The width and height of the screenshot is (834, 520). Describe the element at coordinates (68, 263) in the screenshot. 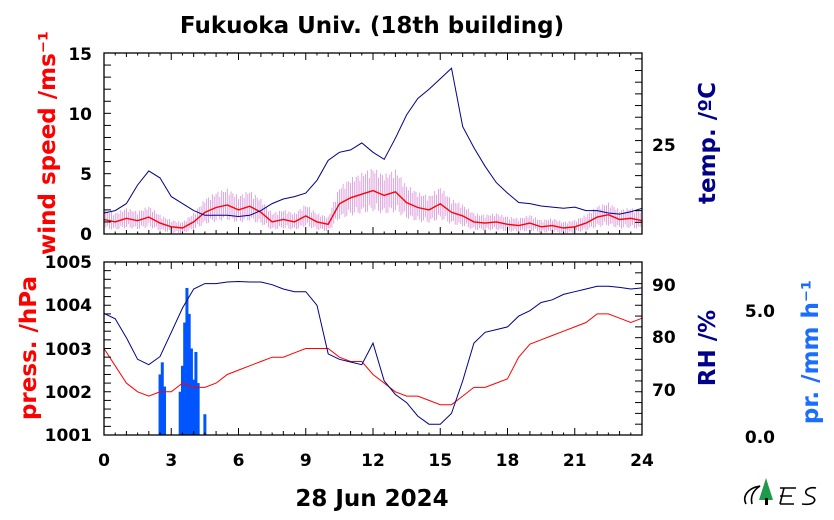

I see `pressure-tick-label: 1005` at that location.